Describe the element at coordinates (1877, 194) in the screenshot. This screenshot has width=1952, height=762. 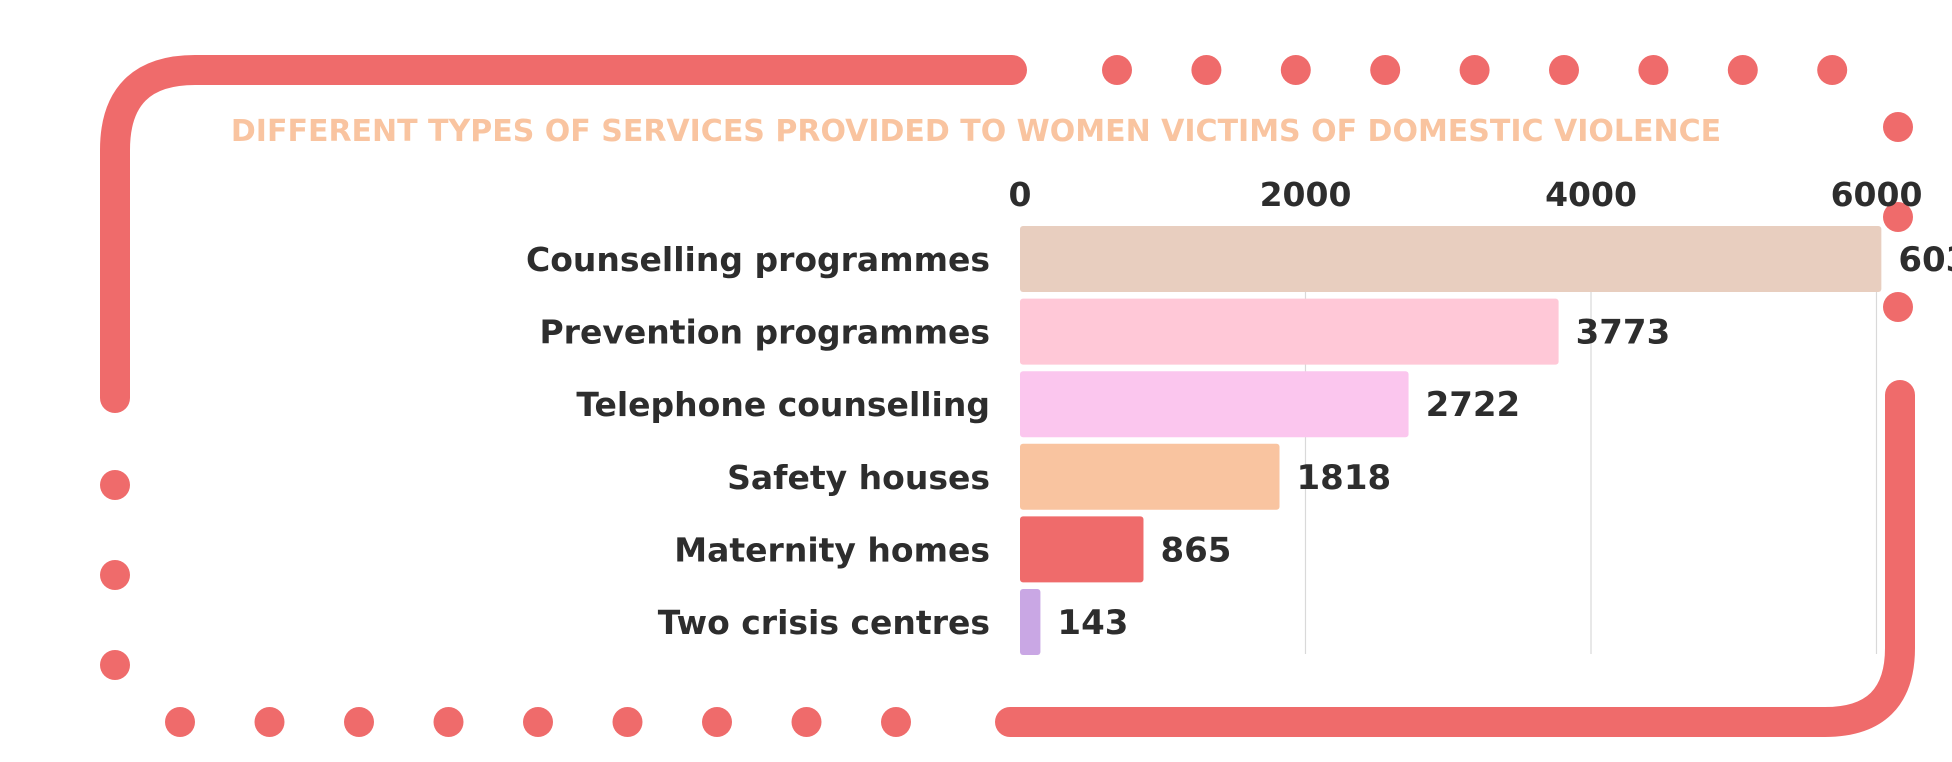
I see `x-tick-label: 6000` at that location.